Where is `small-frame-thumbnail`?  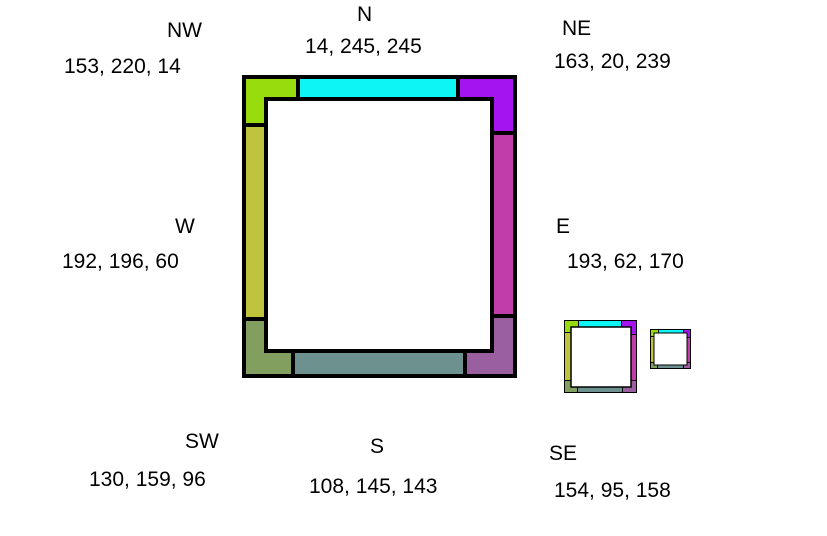 small-frame-thumbnail is located at coordinates (670, 349).